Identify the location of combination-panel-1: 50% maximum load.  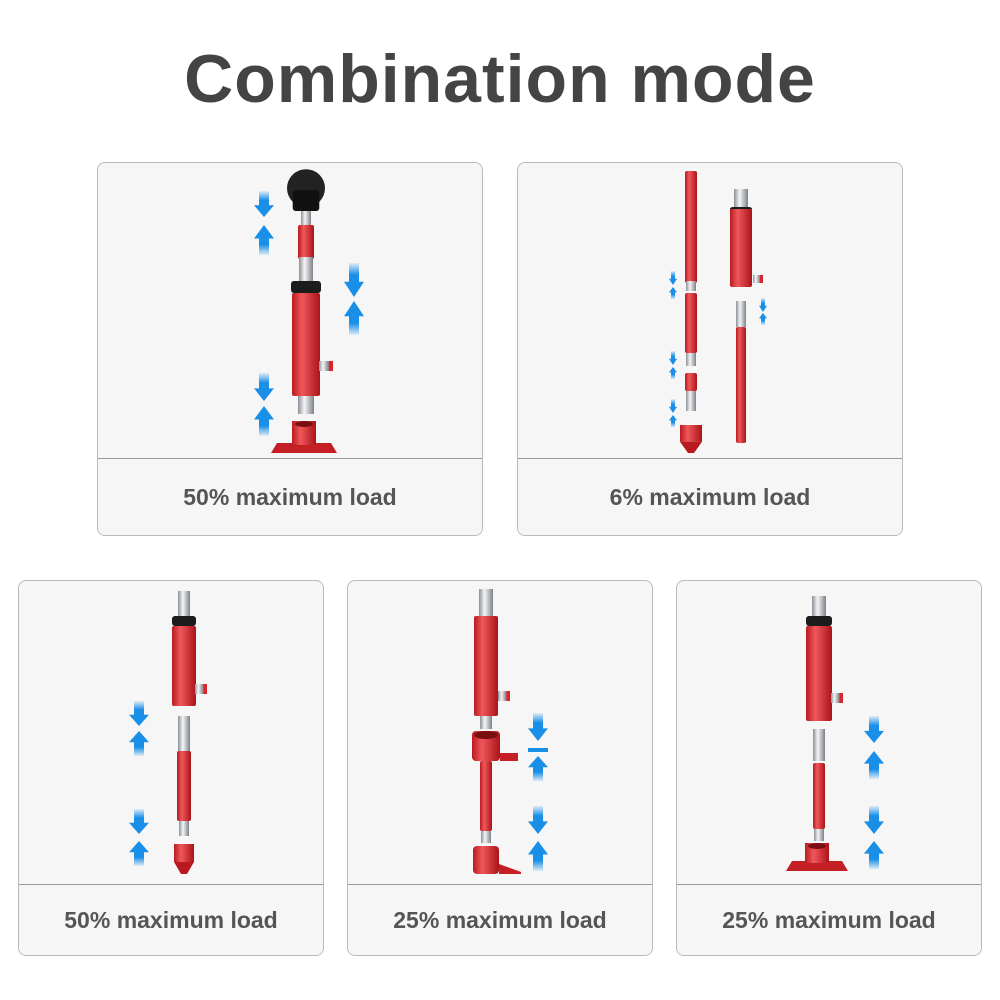
(290, 349).